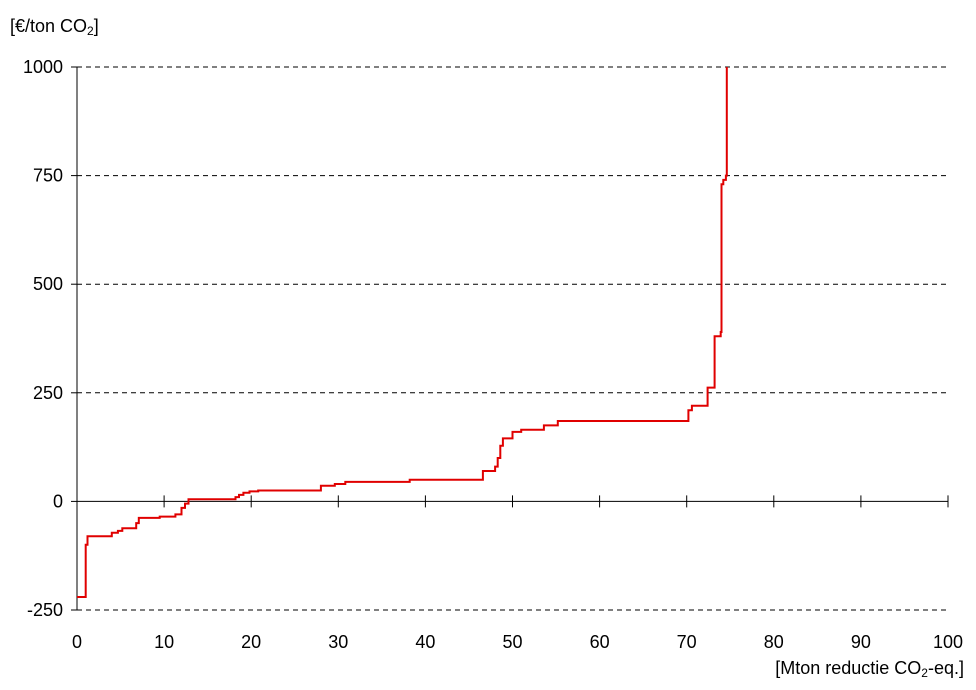 Image resolution: width=976 pixels, height=690 pixels. I want to click on x-tick-label: 100, so click(948, 642).